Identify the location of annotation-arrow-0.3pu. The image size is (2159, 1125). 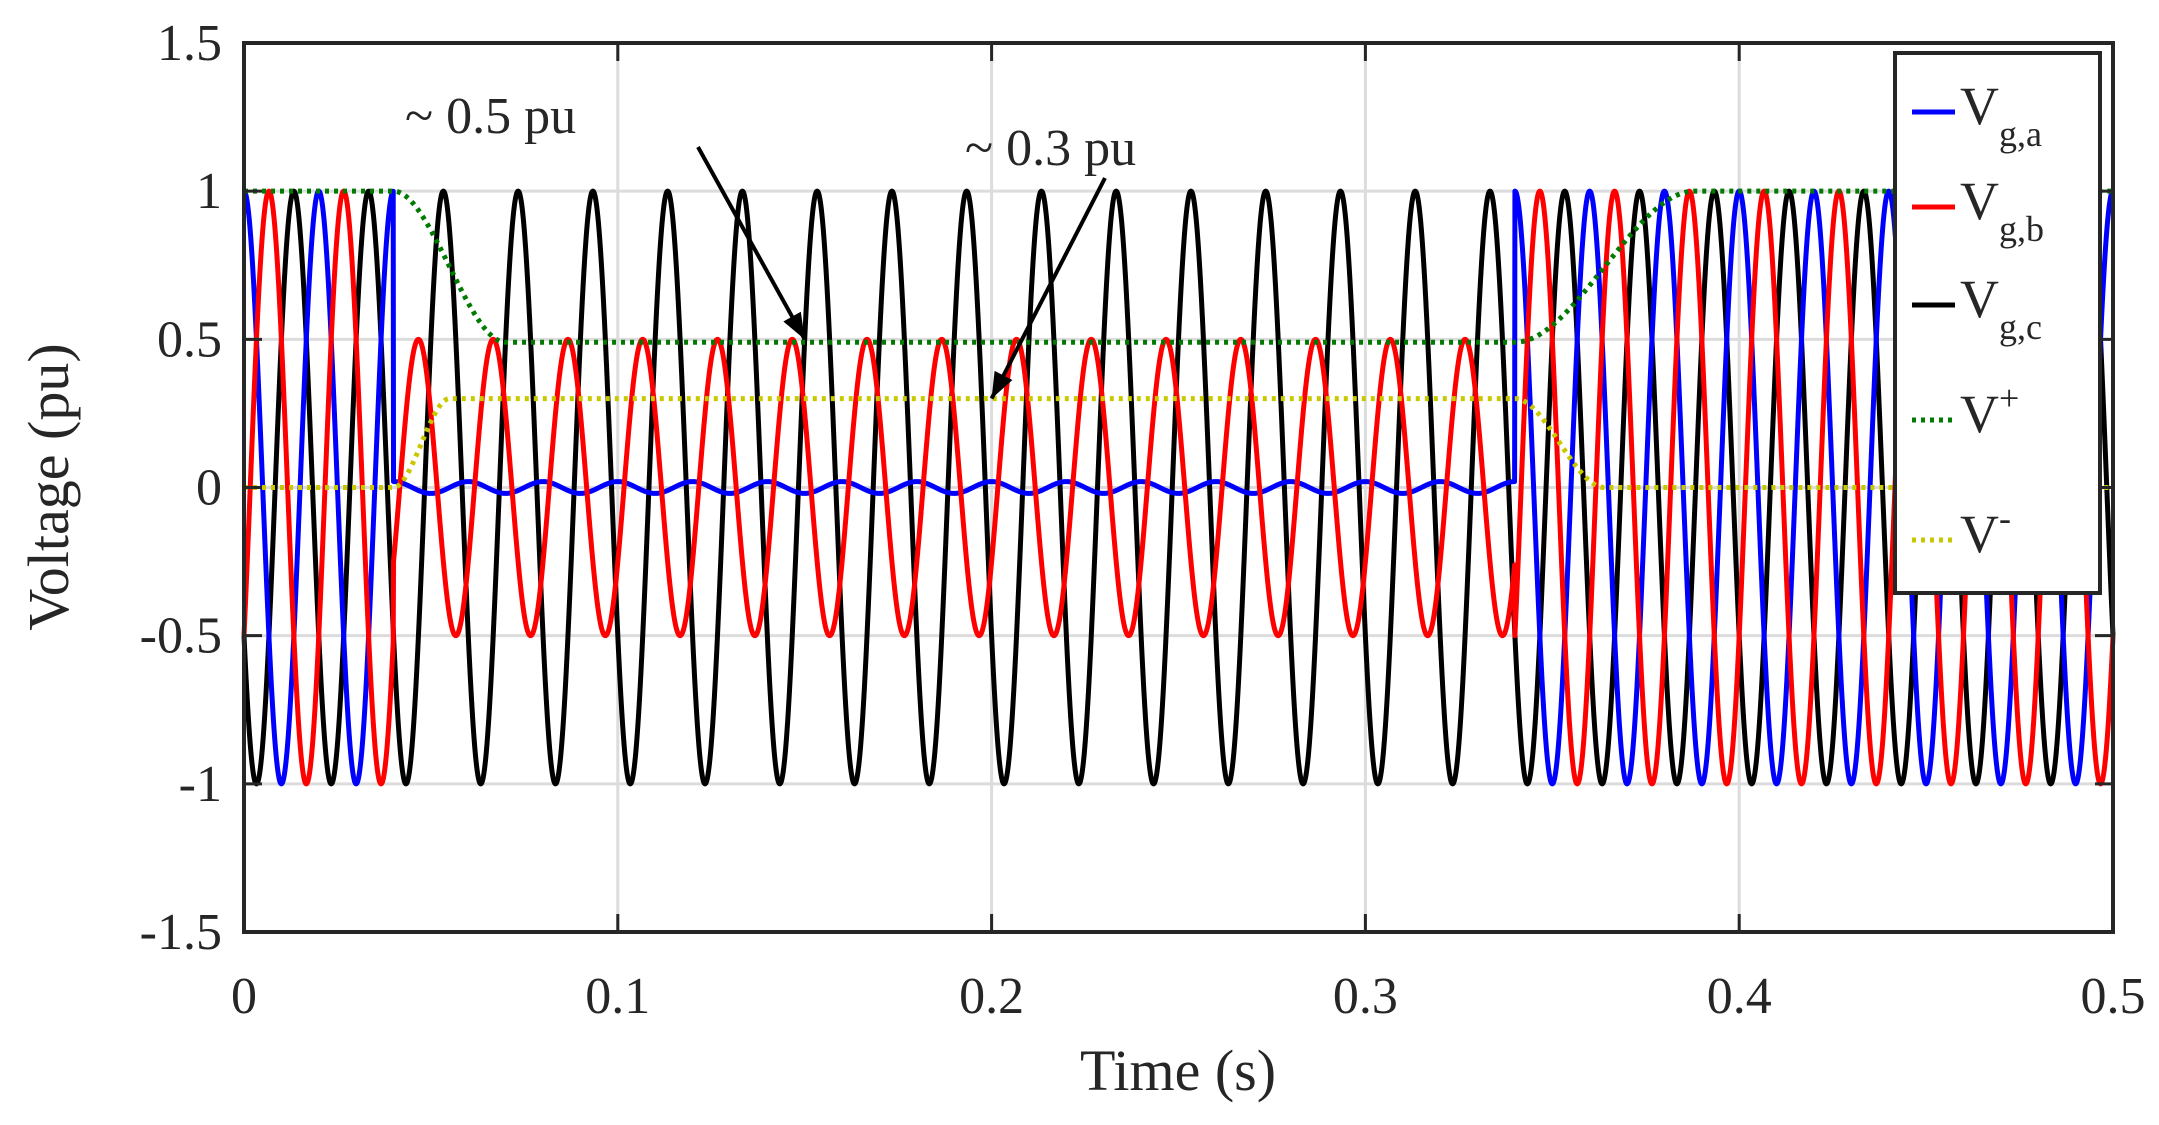
(1048, 288).